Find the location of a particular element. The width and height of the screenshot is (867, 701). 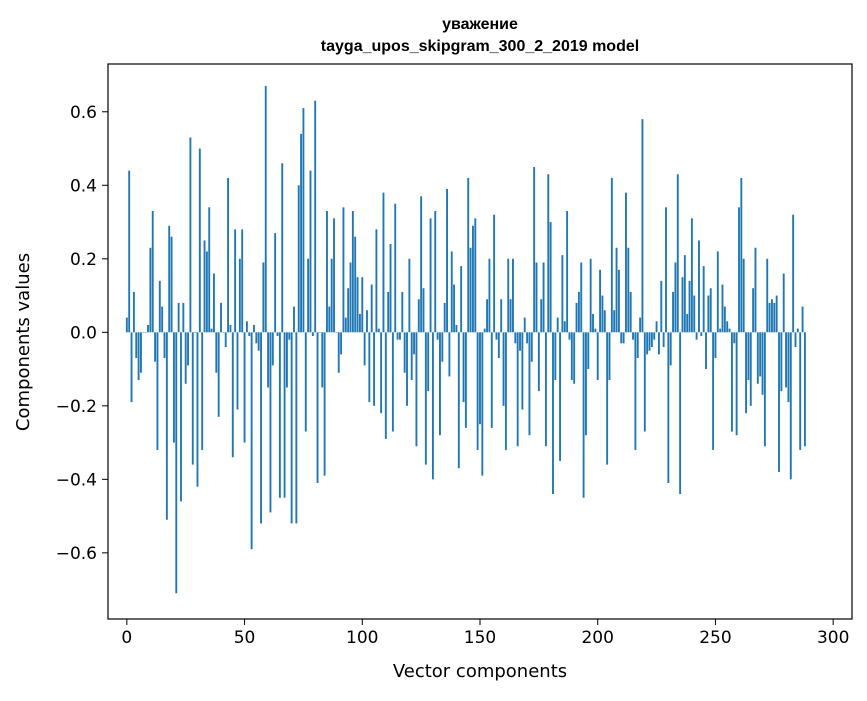

x-tick-label: 200 is located at coordinates (597, 638).